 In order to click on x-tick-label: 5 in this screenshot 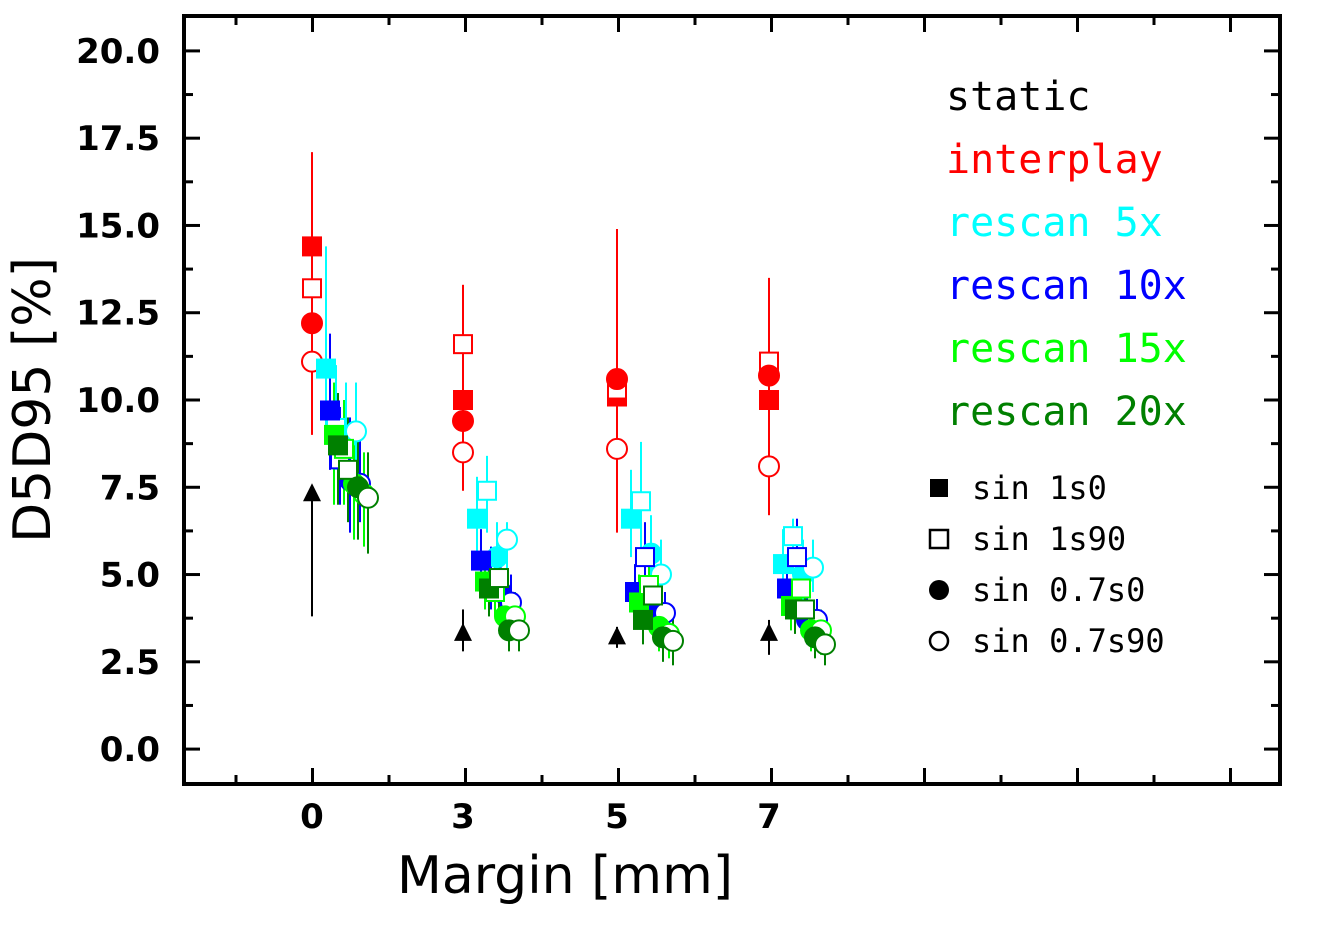, I will do `click(617, 817)`.